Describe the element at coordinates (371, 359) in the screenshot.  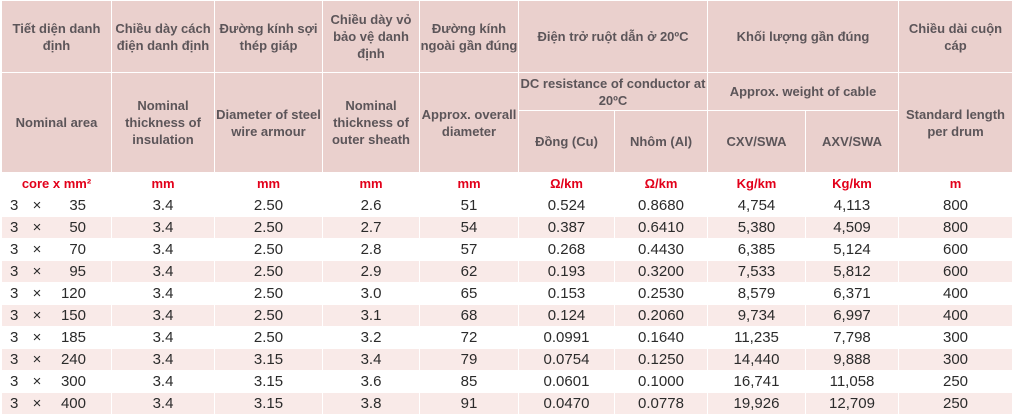
I see `cell-sheath: 3.4` at that location.